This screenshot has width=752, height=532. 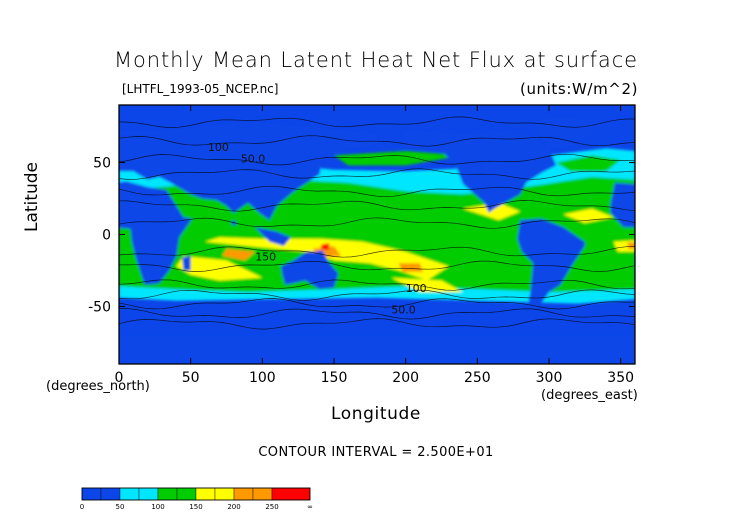 What do you see at coordinates (157, 507) in the screenshot?
I see `colorbar-label: 100` at bounding box center [157, 507].